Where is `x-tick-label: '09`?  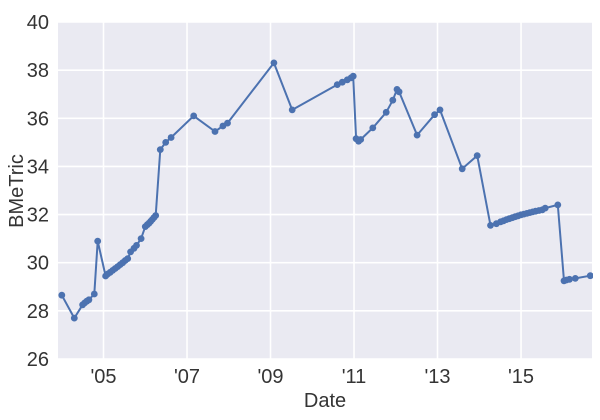 x-tick-label: '09 is located at coordinates (270, 377).